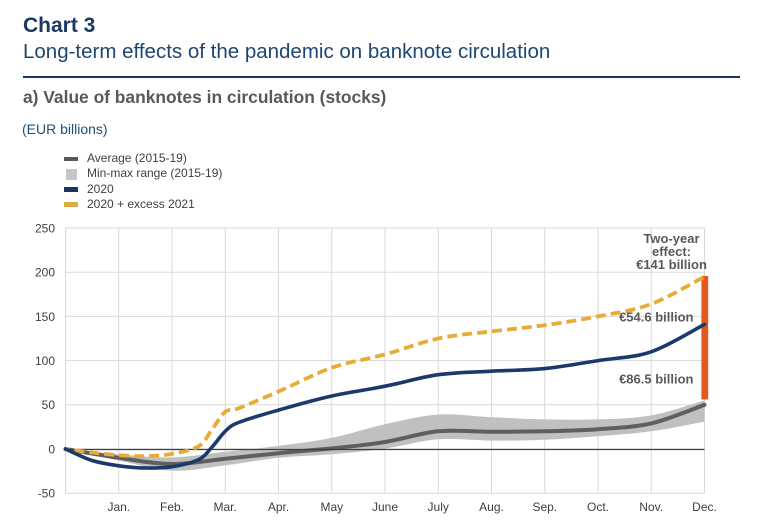 This screenshot has height=531, width=770. Describe the element at coordinates (49, 405) in the screenshot. I see `svg-text: 50` at that location.